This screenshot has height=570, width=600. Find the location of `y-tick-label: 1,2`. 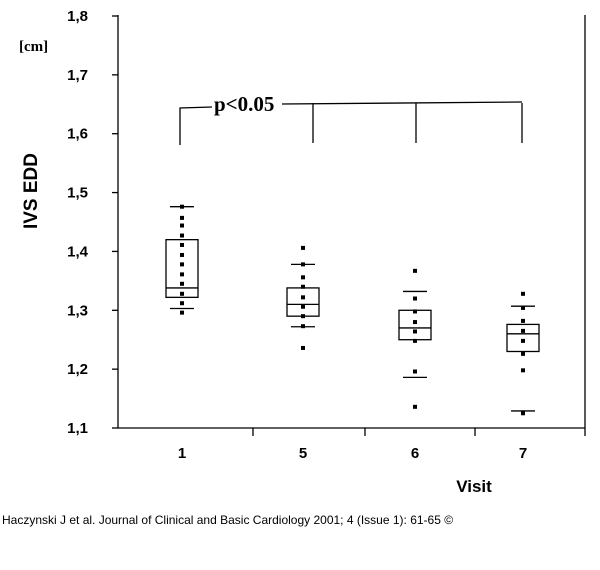

y-tick-label: 1,2 is located at coordinates (77, 369).